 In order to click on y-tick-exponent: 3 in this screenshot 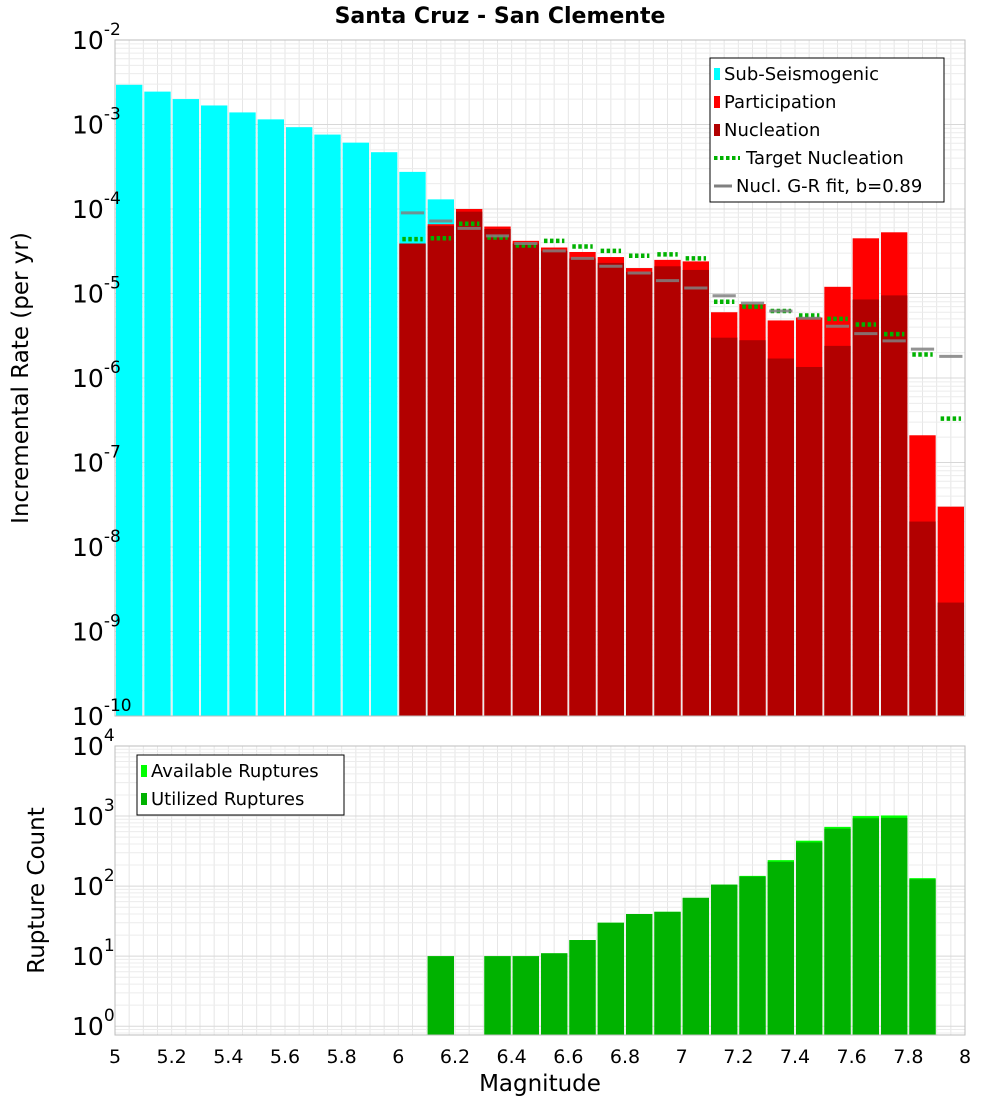, I will do `click(109, 806)`.